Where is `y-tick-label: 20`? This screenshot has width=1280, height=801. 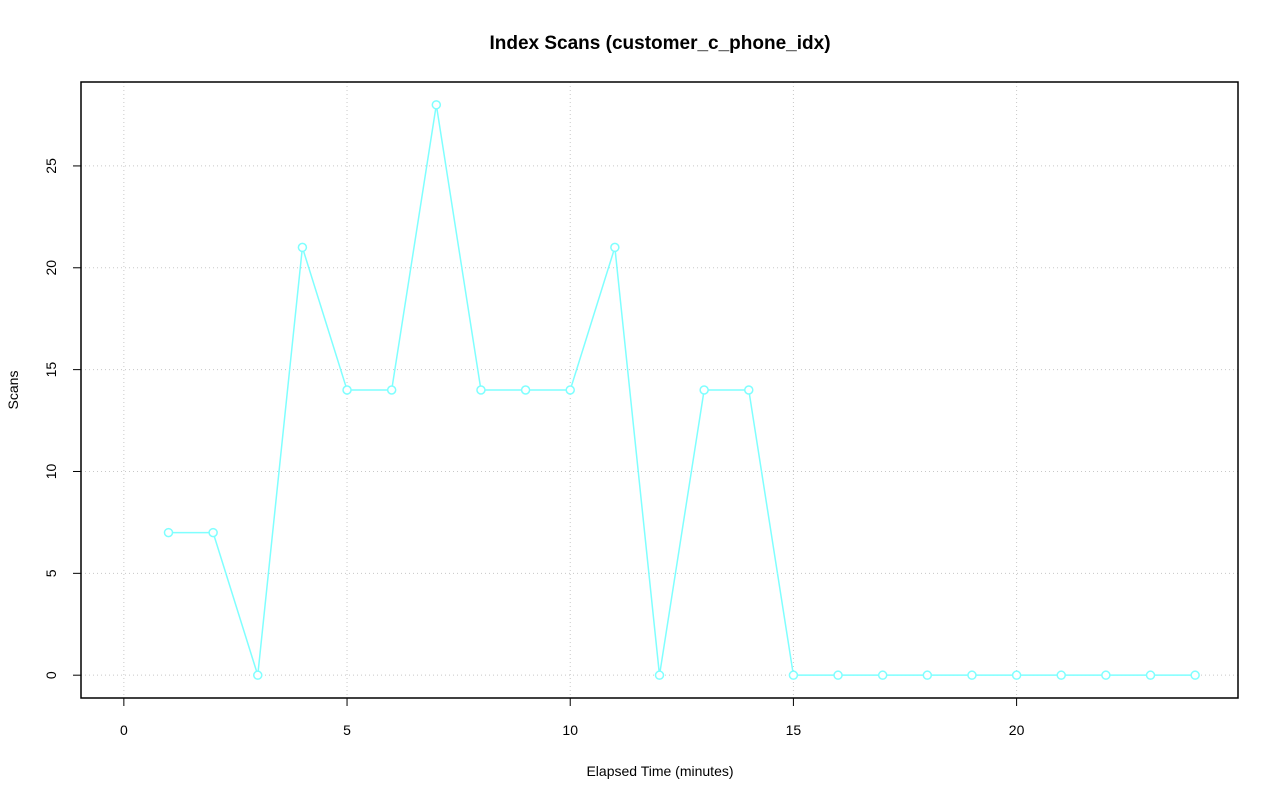 y-tick-label: 20 is located at coordinates (51, 268).